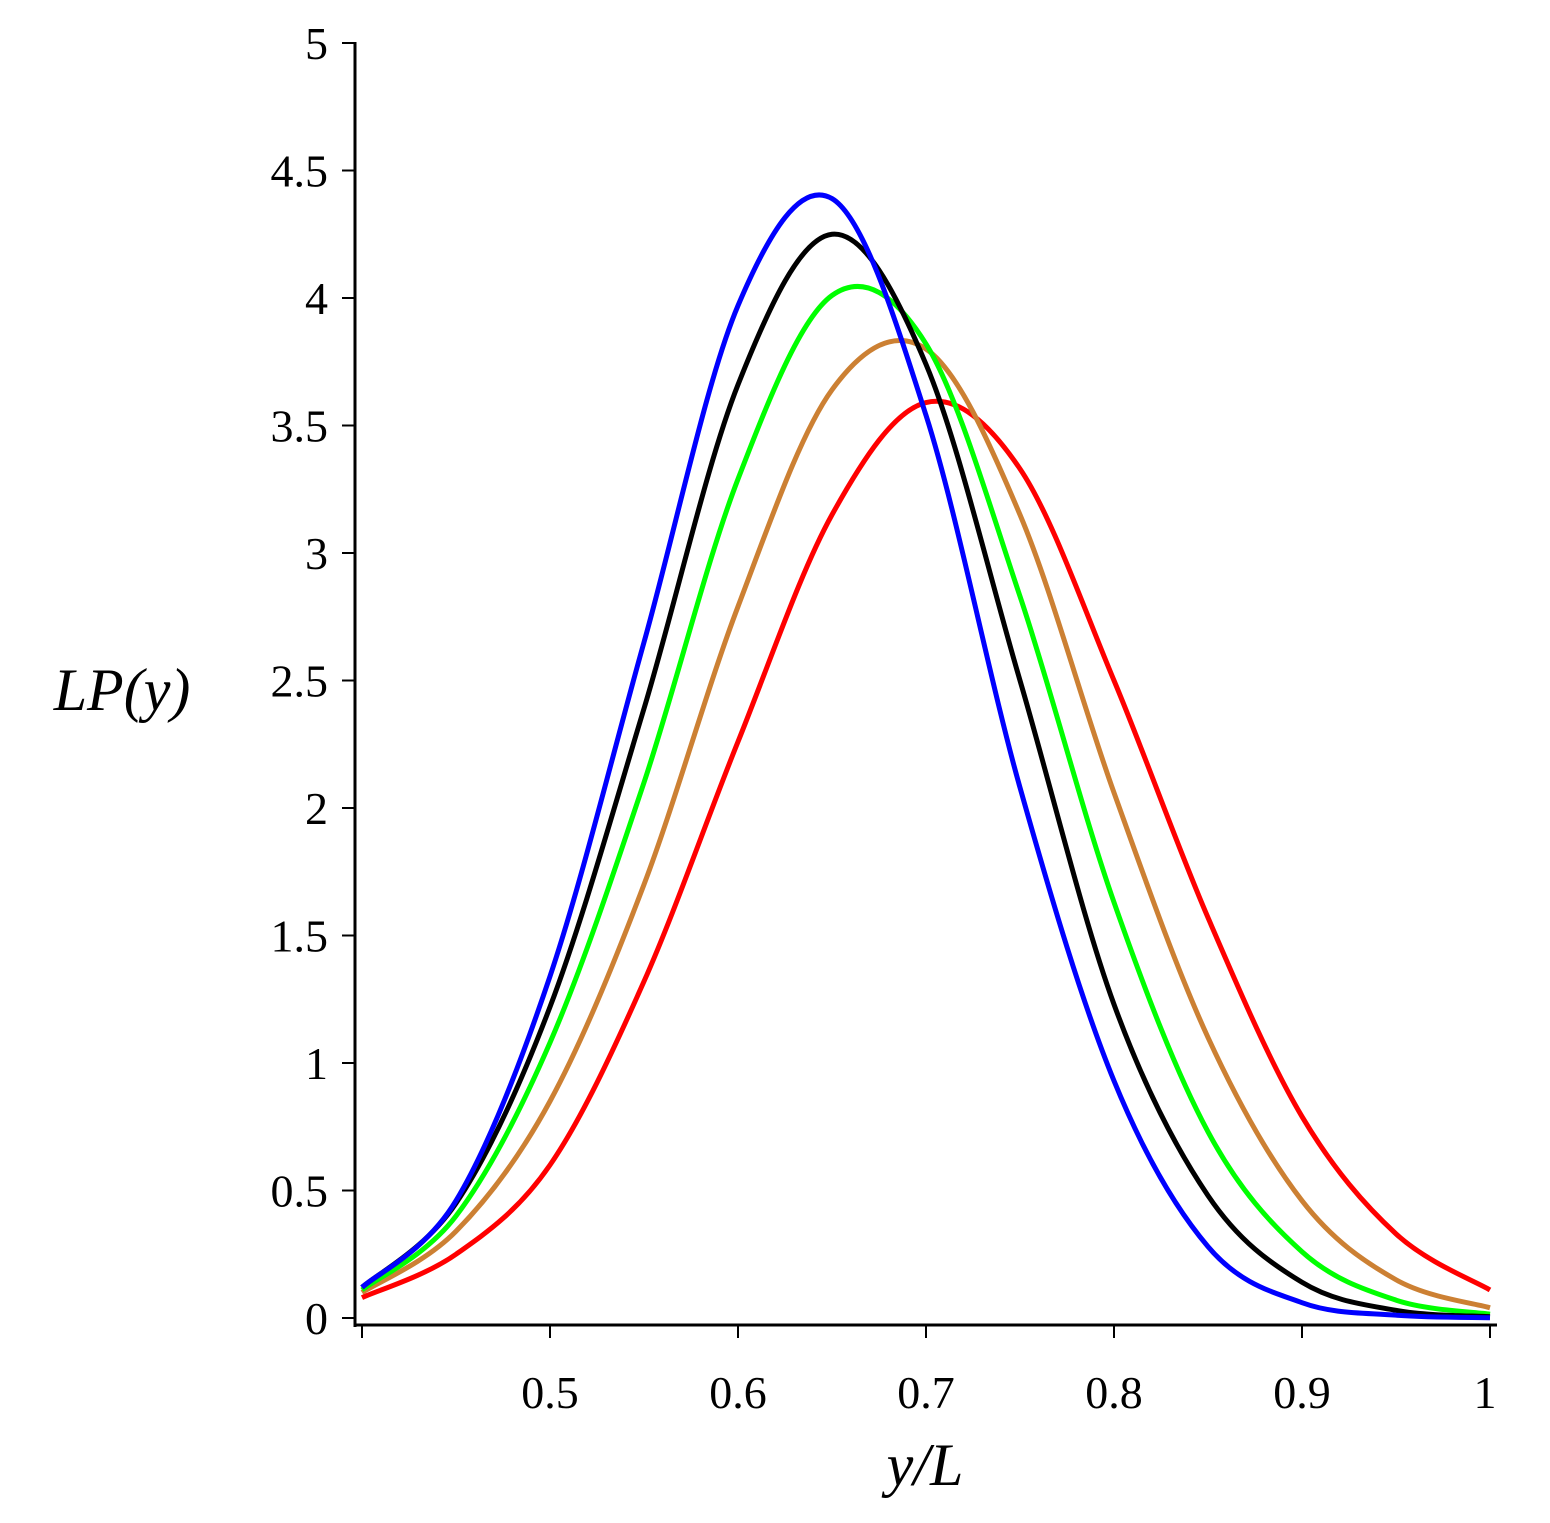  I want to click on y-tick-label: 3.5, so click(300, 426).